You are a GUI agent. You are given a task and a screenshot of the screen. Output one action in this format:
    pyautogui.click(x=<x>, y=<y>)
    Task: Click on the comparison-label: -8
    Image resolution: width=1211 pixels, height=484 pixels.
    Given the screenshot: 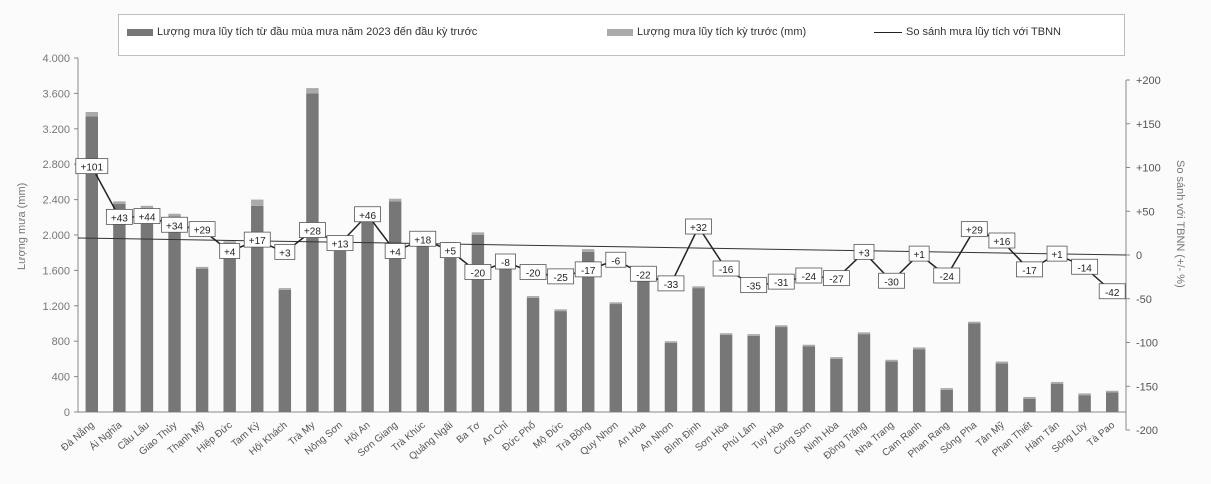 What is the action you would take?
    pyautogui.click(x=505, y=263)
    